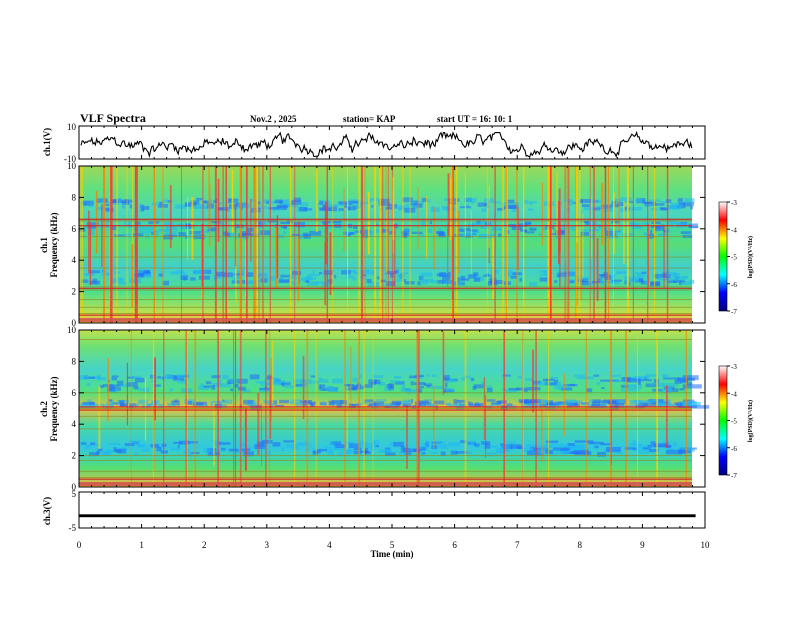 Image resolution: width=792 pixels, height=617 pixels. Describe the element at coordinates (385, 484) in the screenshot. I see `spectrogram-low-band` at that location.